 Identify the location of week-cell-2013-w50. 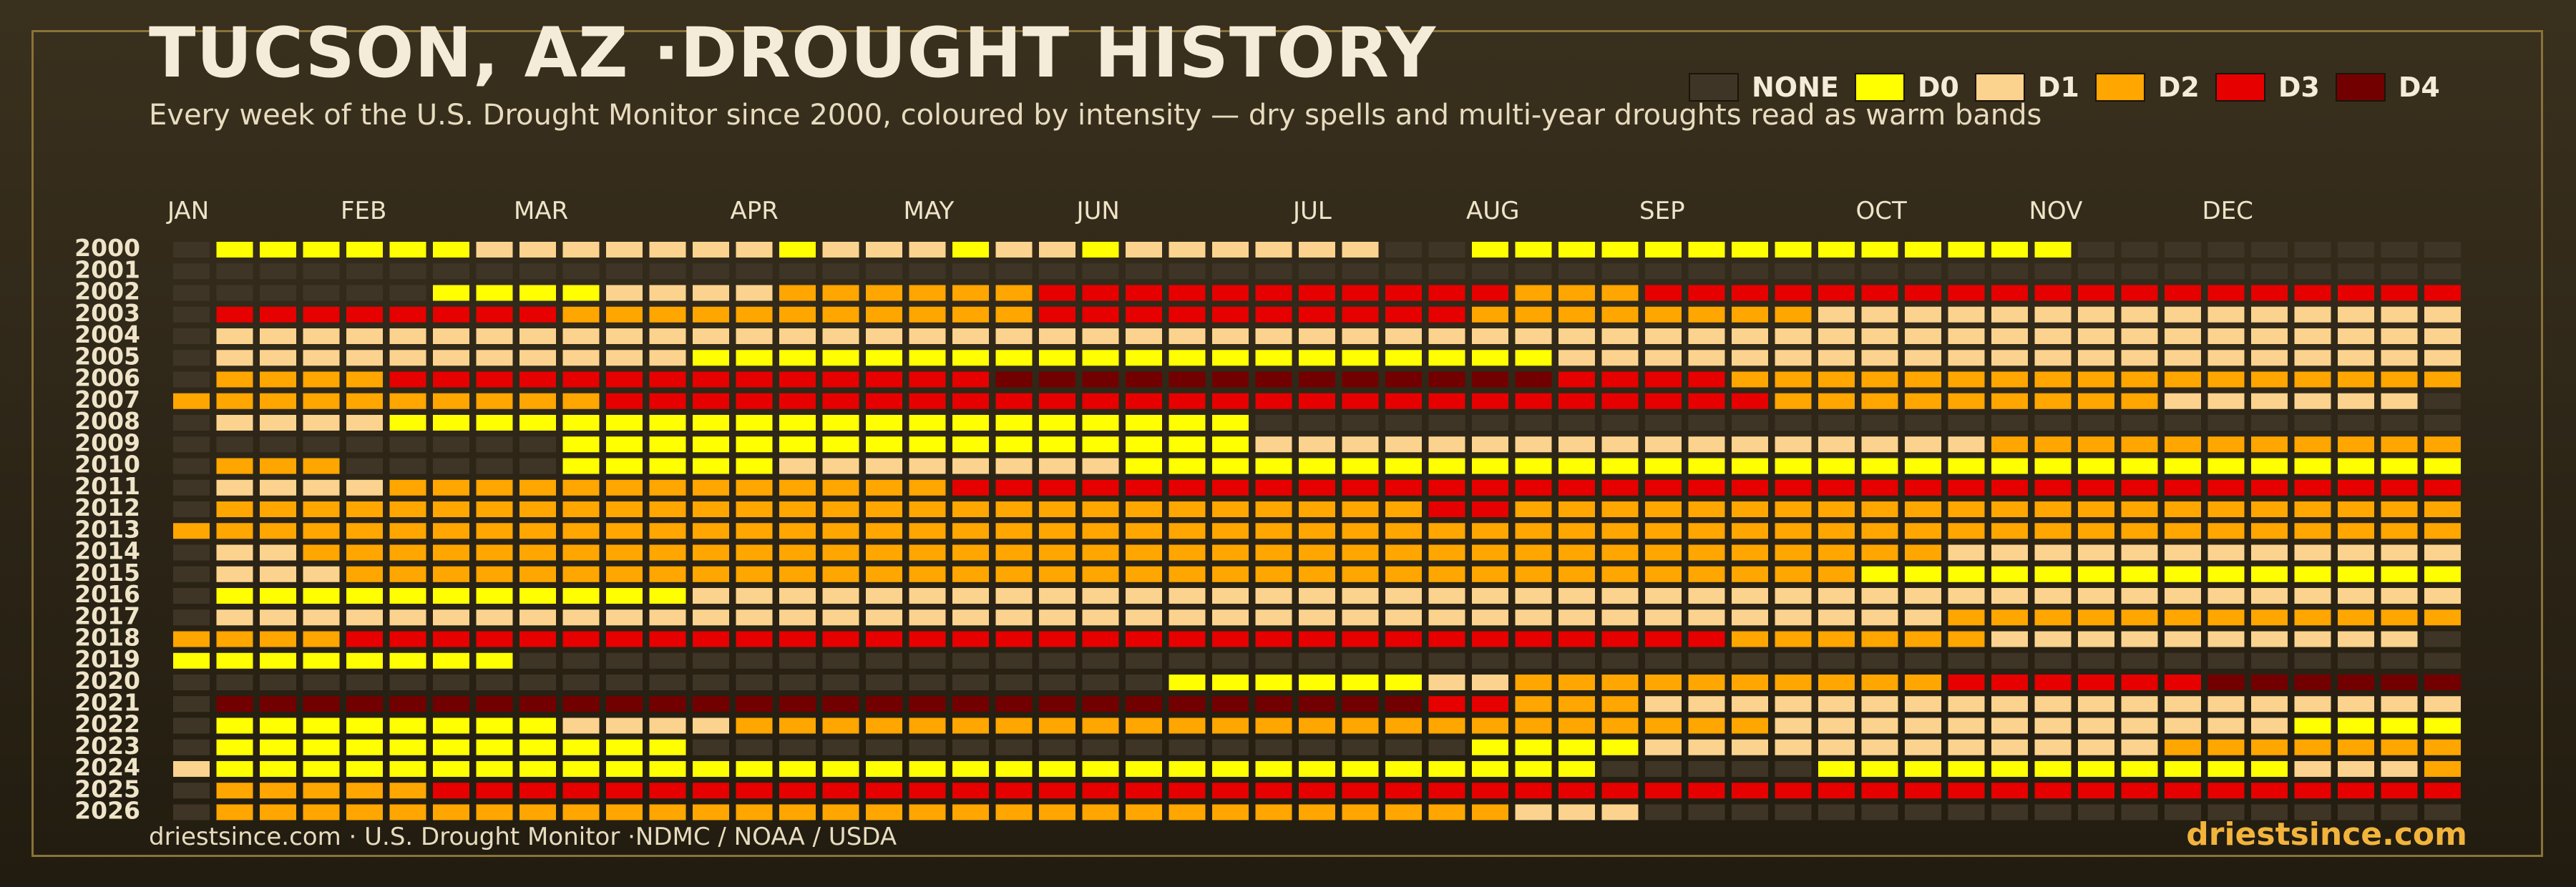
(2312, 531).